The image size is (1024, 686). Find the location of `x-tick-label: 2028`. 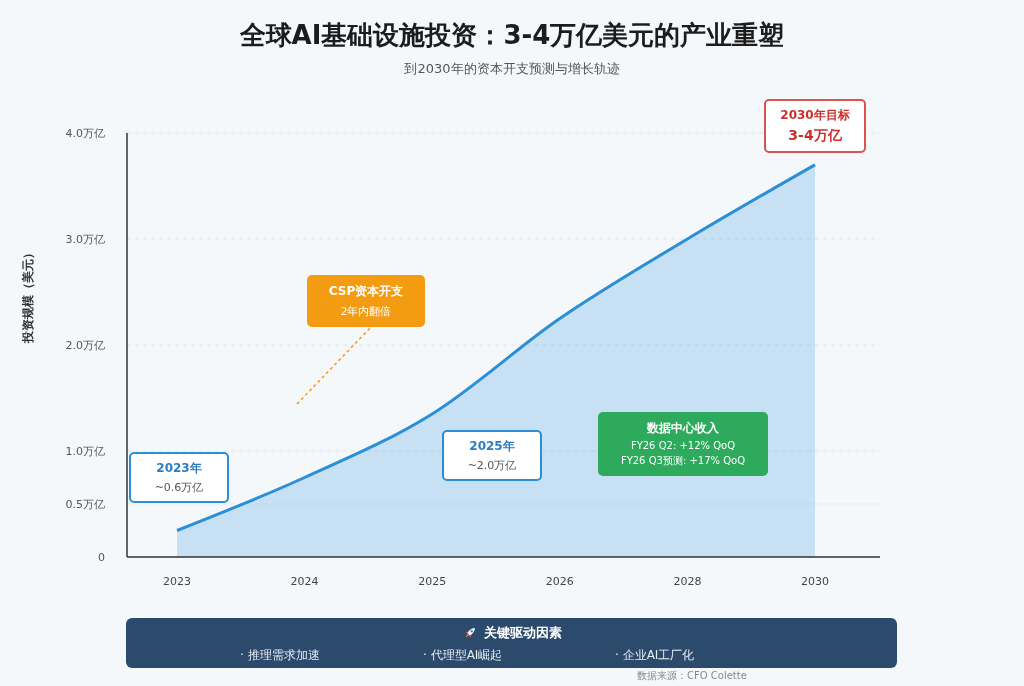

x-tick-label: 2028 is located at coordinates (687, 581).